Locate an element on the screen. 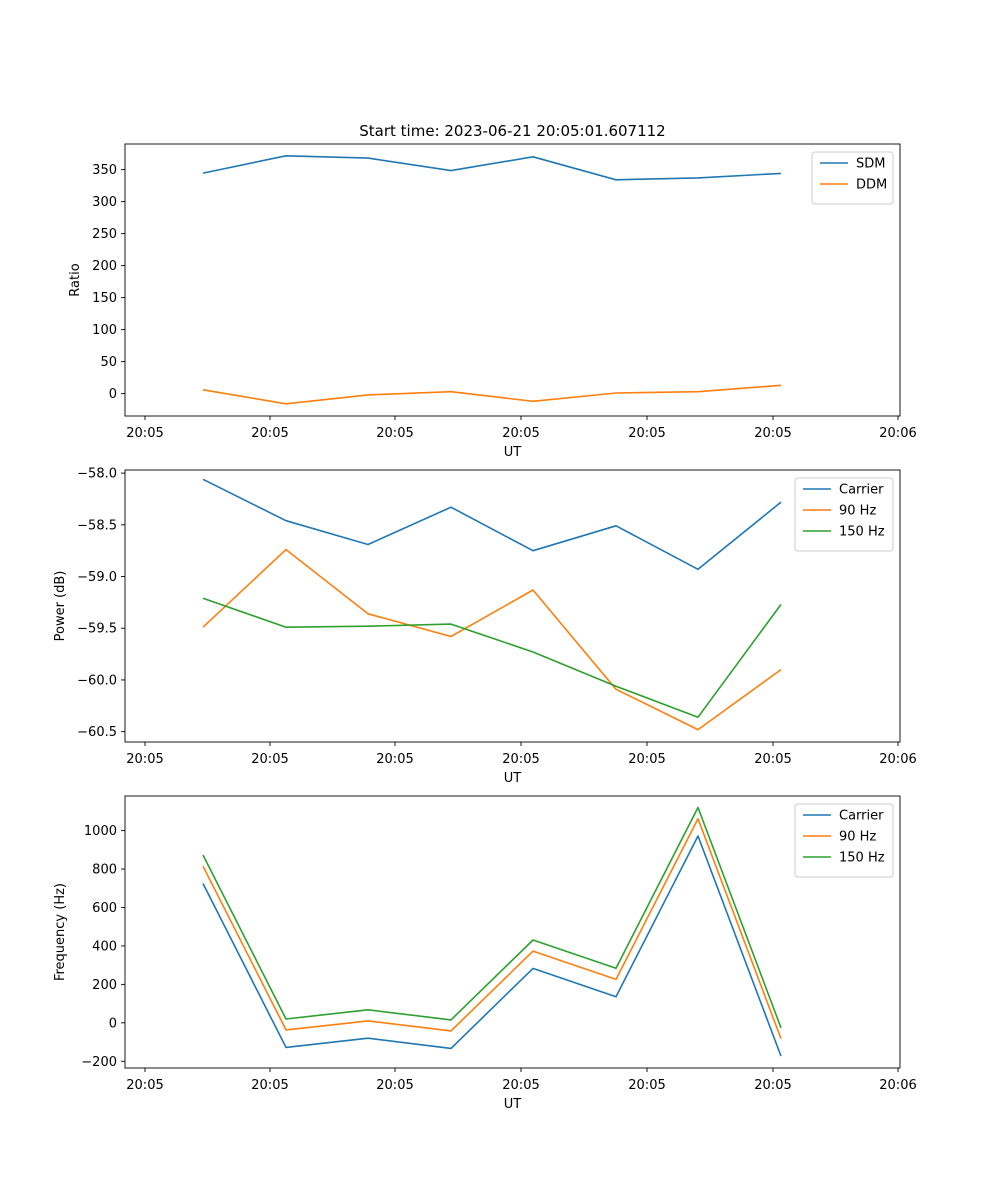 The image size is (1000, 1204). y-axis-label: Frequency (Hz) is located at coordinates (60, 932).